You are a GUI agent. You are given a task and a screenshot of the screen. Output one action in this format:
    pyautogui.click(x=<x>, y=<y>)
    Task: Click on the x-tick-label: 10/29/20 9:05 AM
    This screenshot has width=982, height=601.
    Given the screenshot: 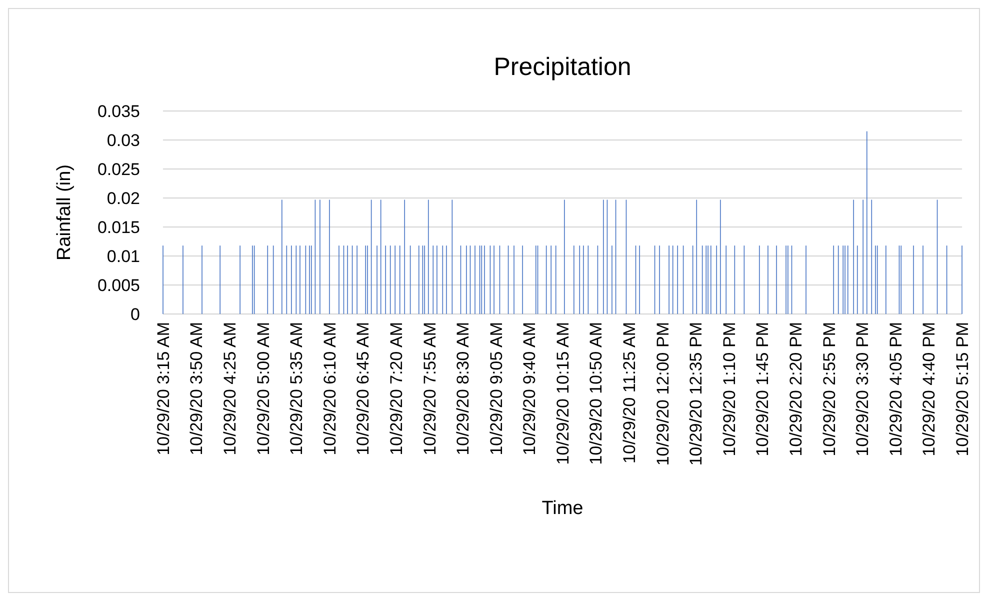 What is the action you would take?
    pyautogui.click(x=496, y=389)
    